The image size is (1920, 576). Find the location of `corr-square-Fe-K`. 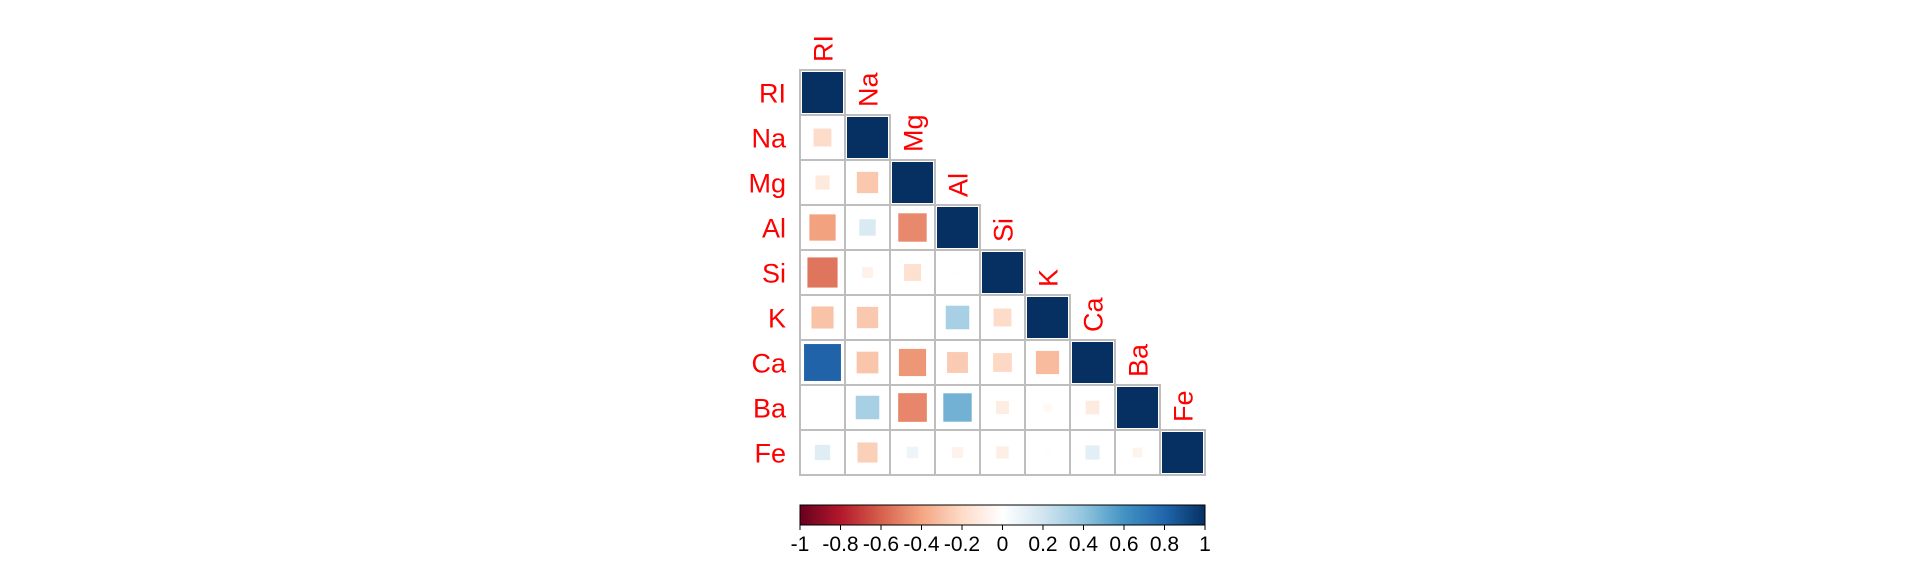

corr-square-Fe-K is located at coordinates (1047, 452).